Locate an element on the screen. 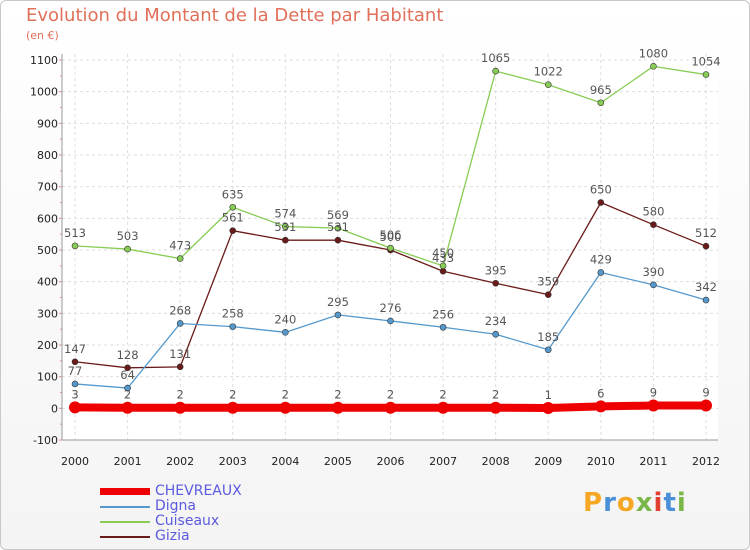 Image resolution: width=750 pixels, height=550 pixels. data-label-gizia: 395 is located at coordinates (496, 270).